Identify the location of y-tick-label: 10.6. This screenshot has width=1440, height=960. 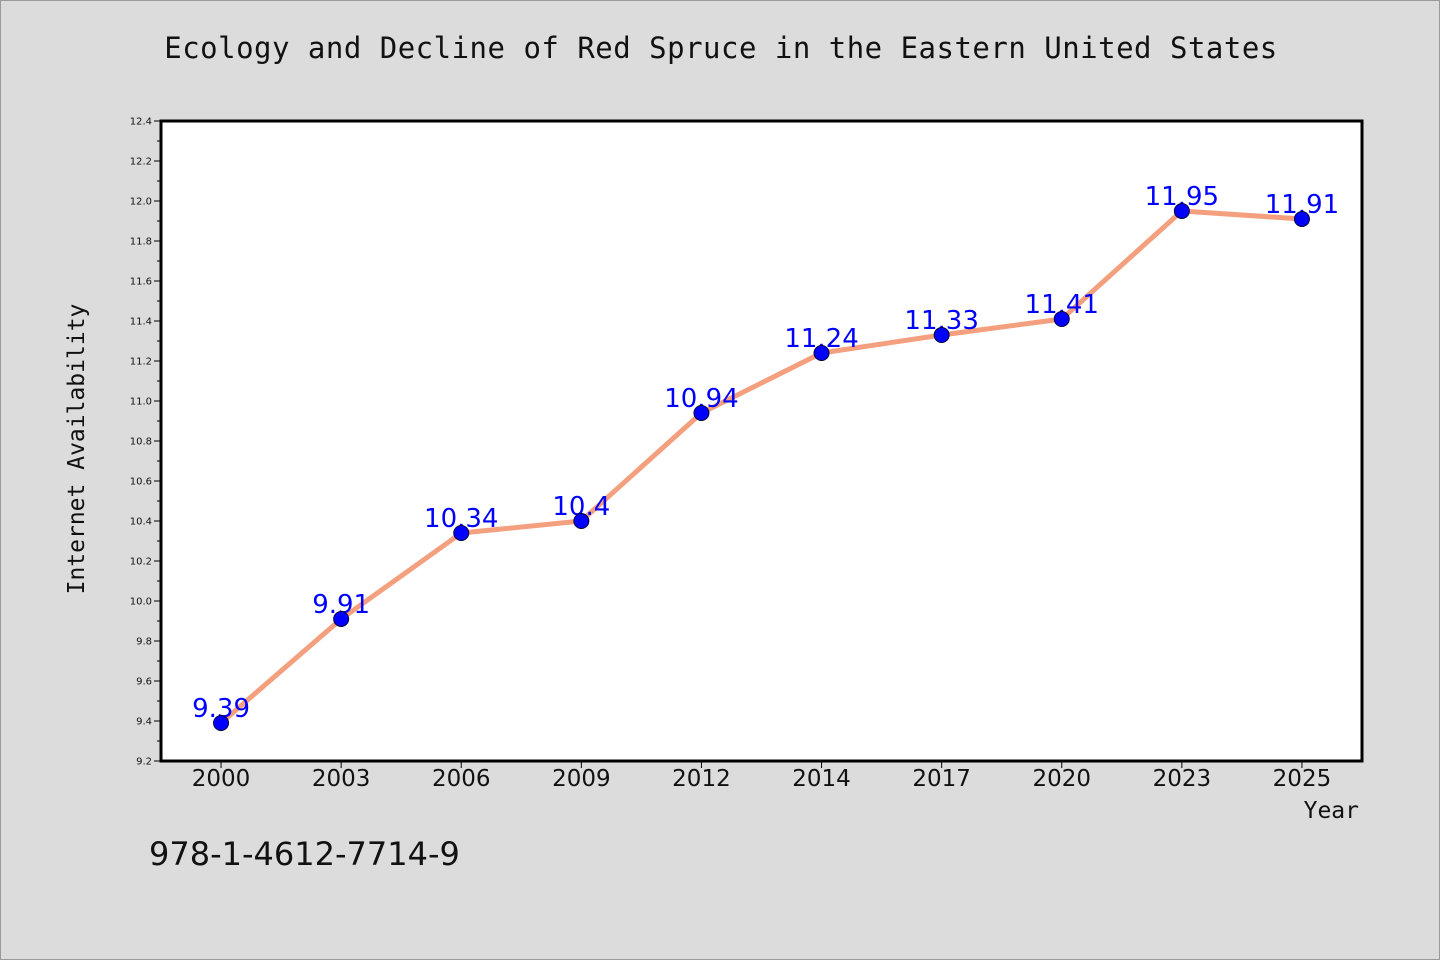
(141, 482).